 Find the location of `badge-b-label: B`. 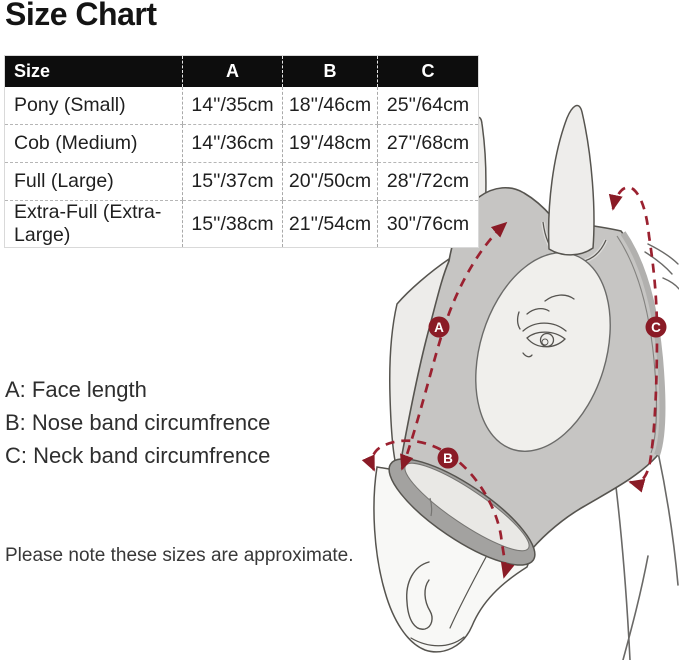

badge-b-label: B is located at coordinates (448, 458).